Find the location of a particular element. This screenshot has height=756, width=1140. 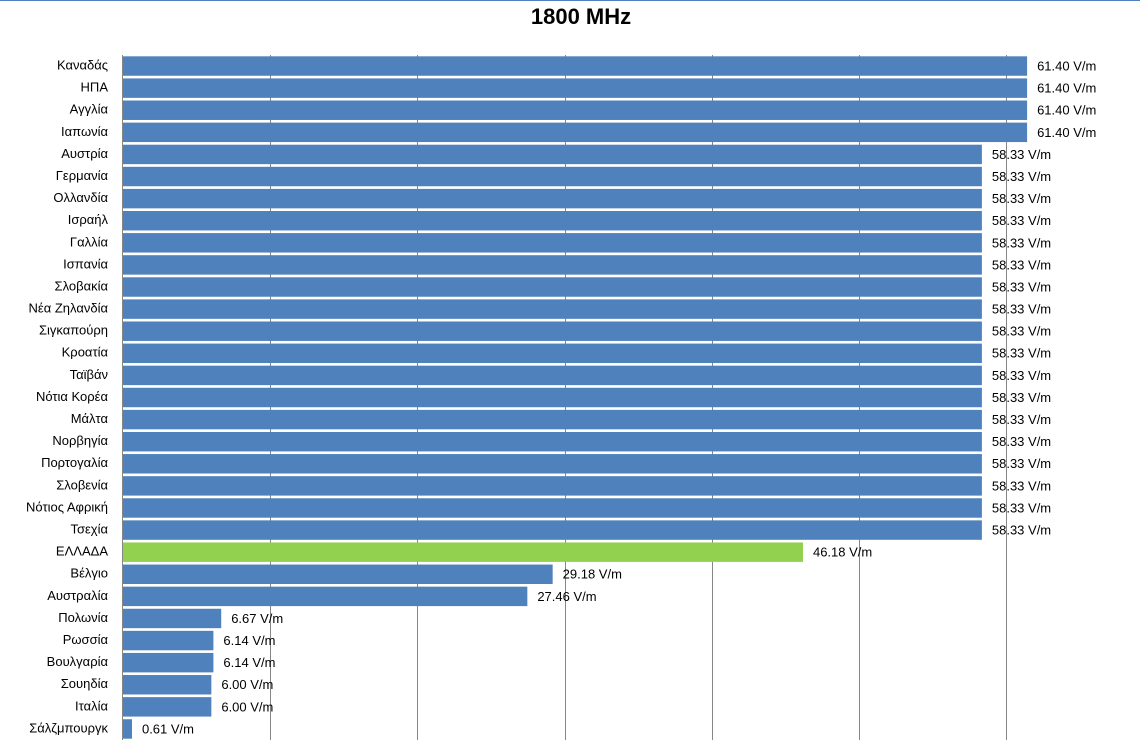

y-tick-label: Σιγκαπούρη is located at coordinates (73, 330).